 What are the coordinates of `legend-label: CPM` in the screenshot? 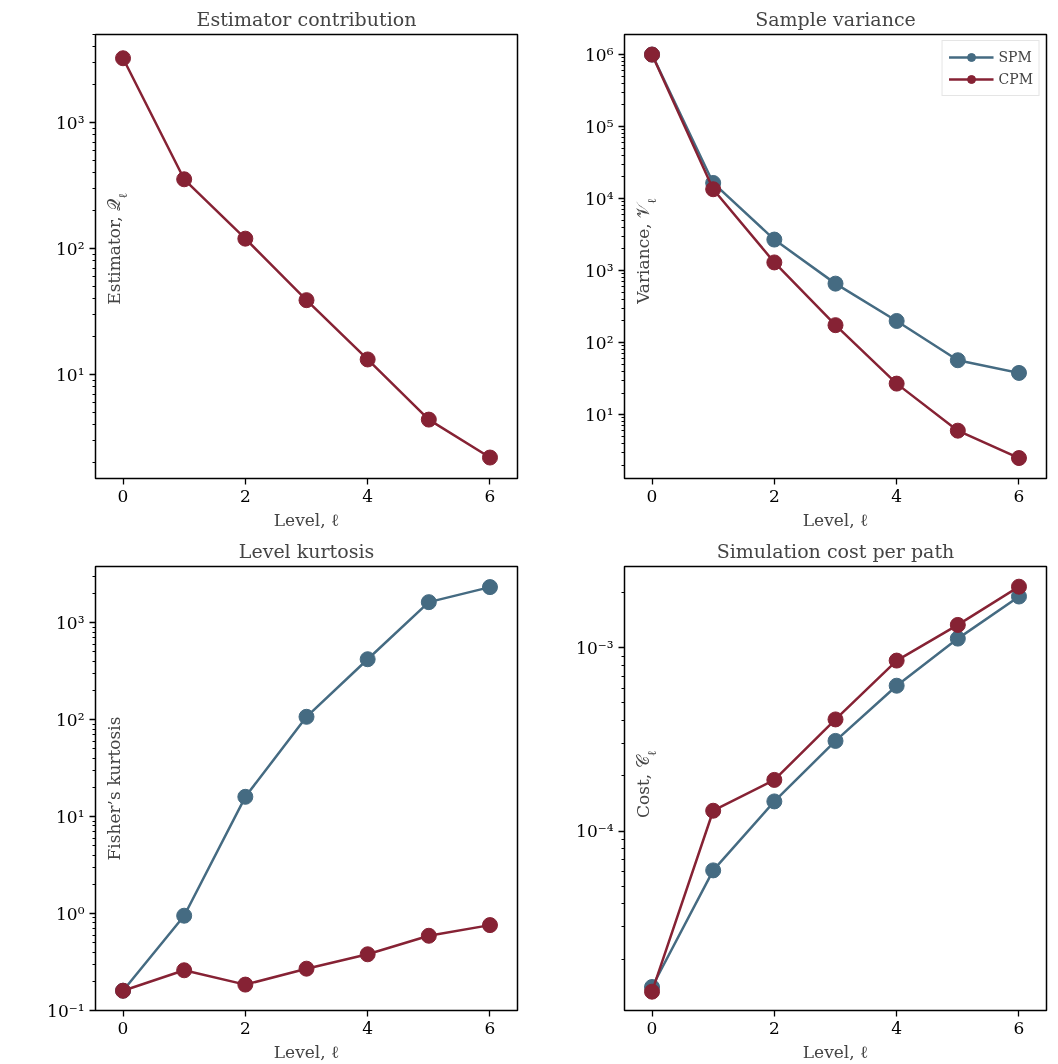 It's located at (1015, 79).